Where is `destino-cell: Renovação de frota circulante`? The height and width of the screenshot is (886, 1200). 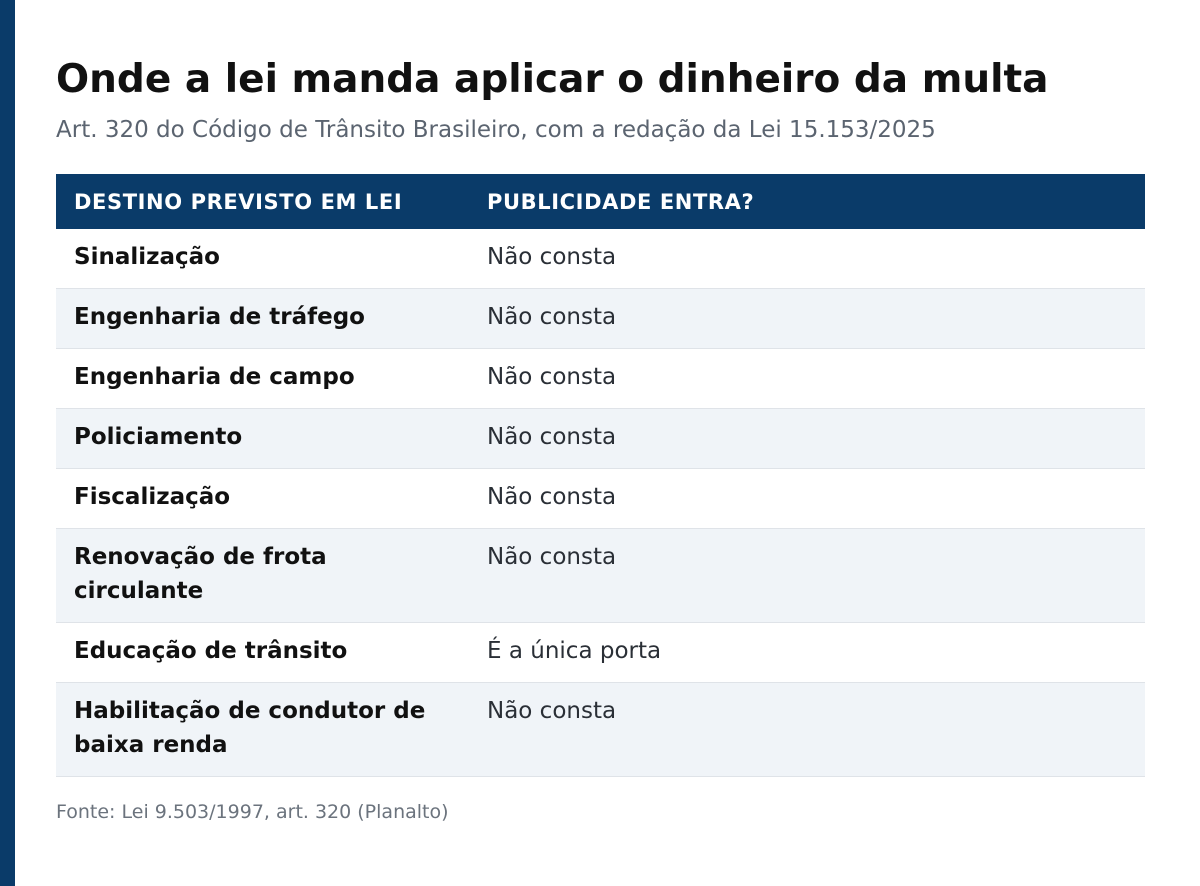
destino-cell: Renovação de frota circulante is located at coordinates (262, 575).